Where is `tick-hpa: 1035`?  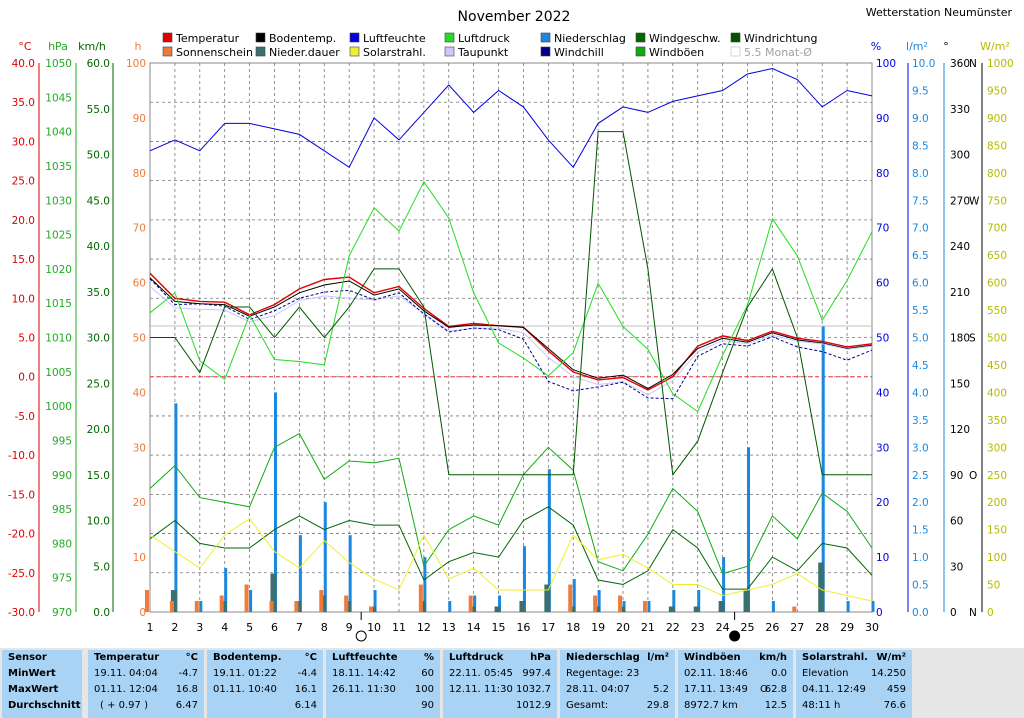 tick-hpa: 1035 is located at coordinates (58, 167).